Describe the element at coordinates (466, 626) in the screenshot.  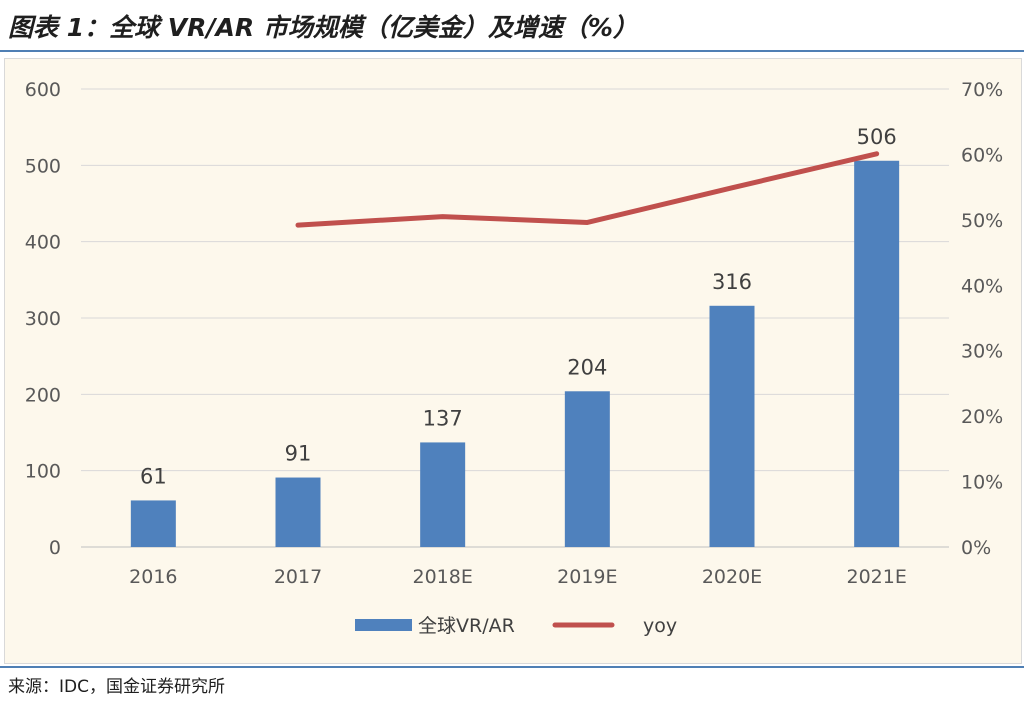
I see `legend-bar-label: 全球VR/AR` at that location.